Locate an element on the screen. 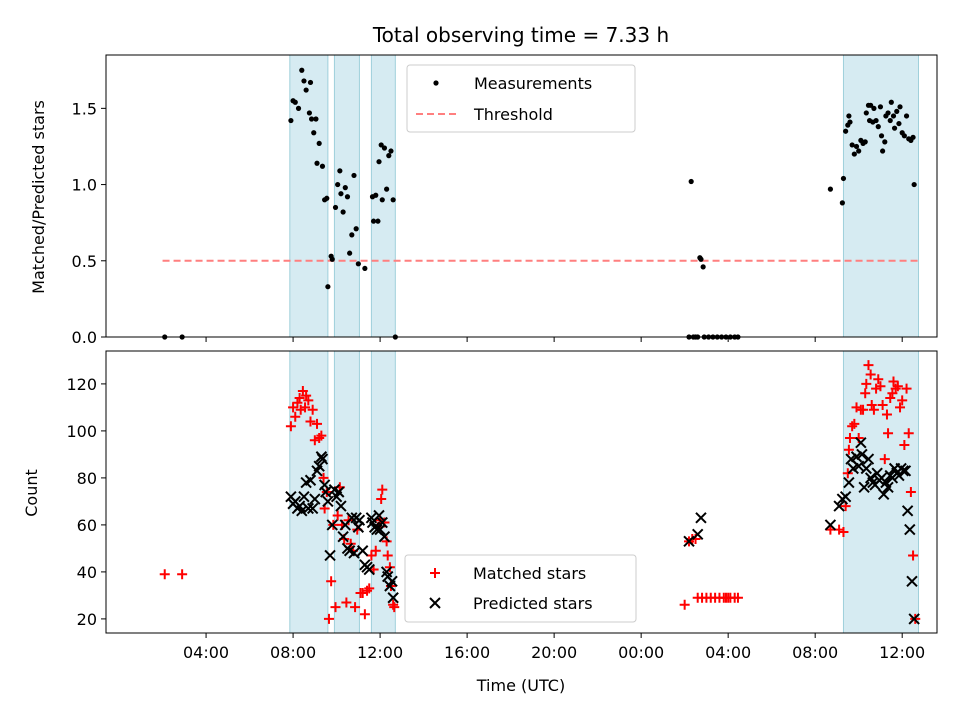 This screenshot has height=720, width=960. y-tick-label-3: 80 is located at coordinates (87, 478).